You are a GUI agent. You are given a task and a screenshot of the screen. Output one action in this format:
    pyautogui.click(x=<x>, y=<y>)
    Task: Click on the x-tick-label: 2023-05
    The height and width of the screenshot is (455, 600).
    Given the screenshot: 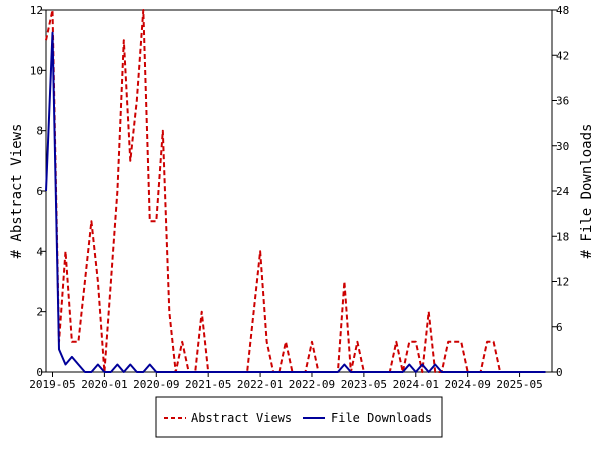 What is the action you would take?
    pyautogui.click(x=364, y=384)
    